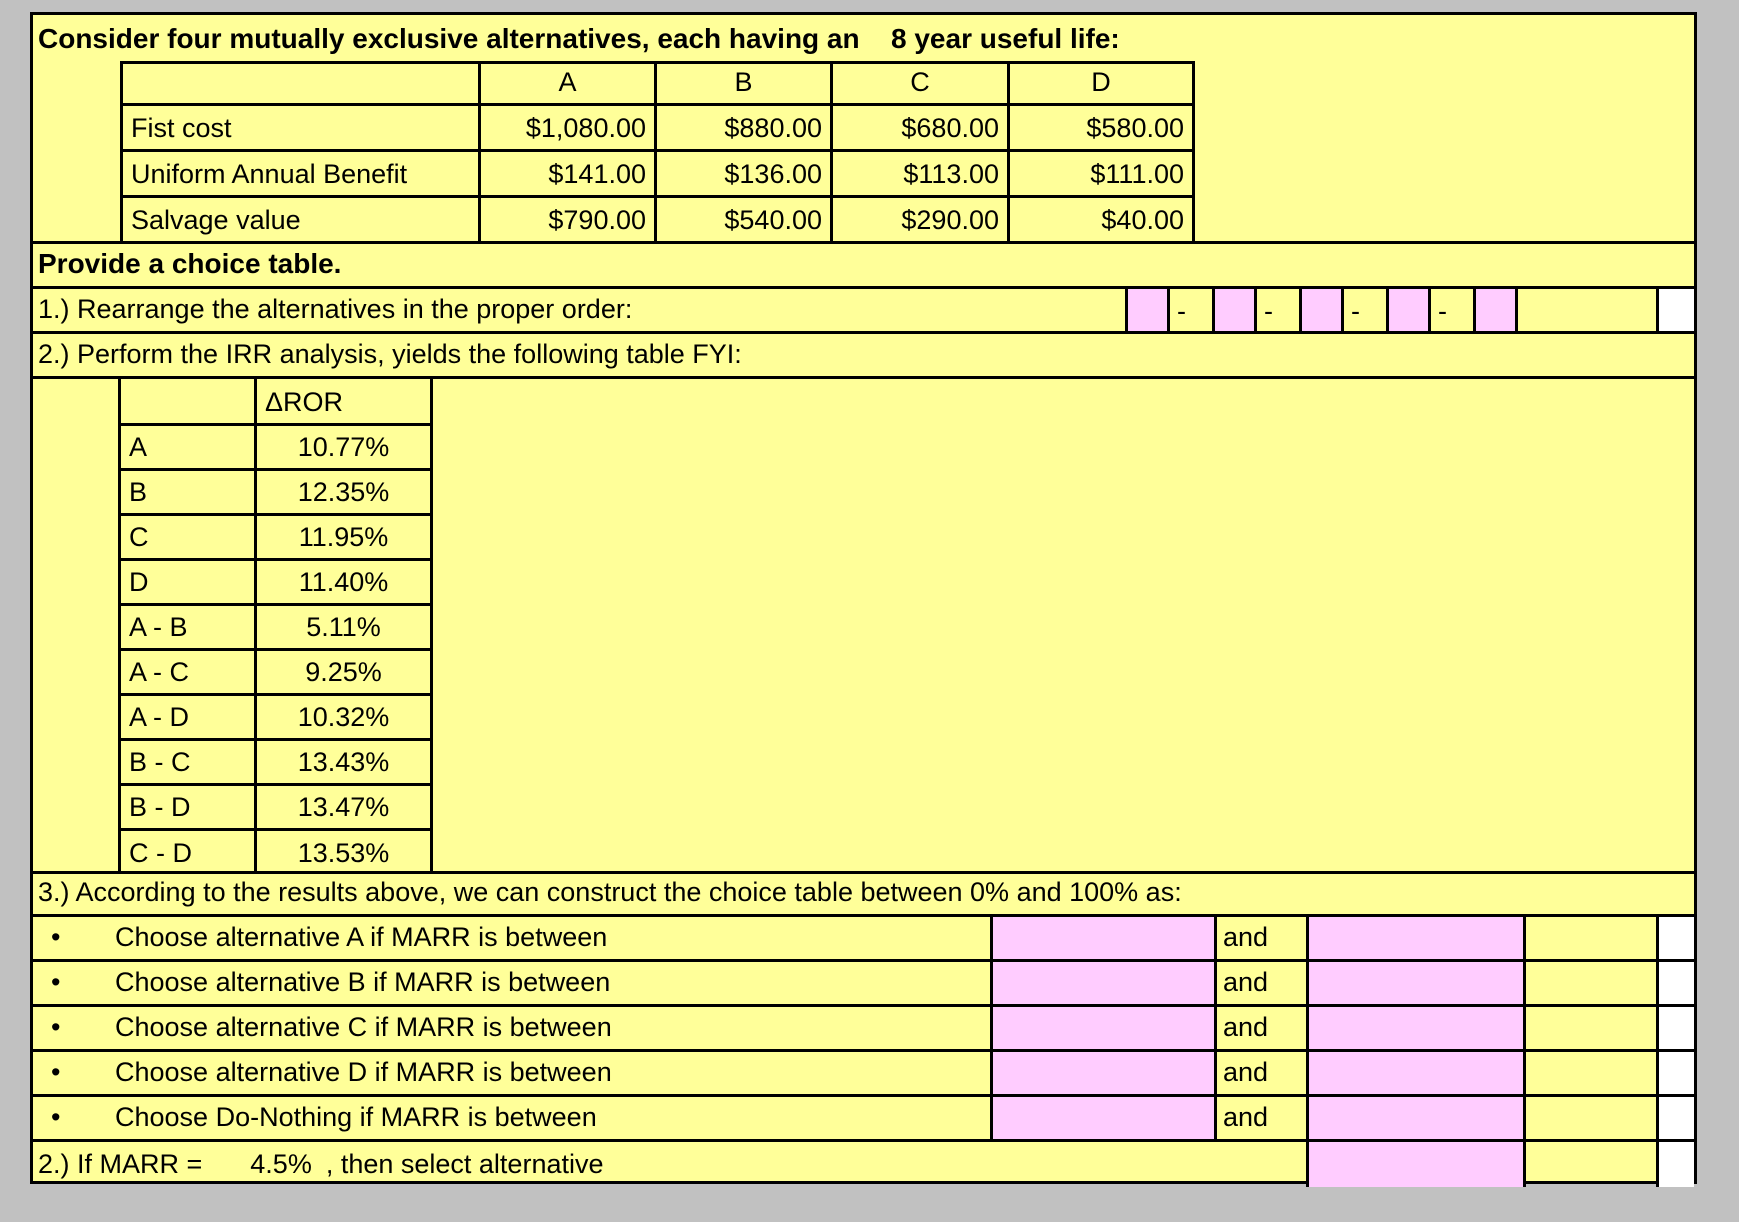 The image size is (1739, 1222). I want to click on cell-value: $290.00, so click(920, 219).